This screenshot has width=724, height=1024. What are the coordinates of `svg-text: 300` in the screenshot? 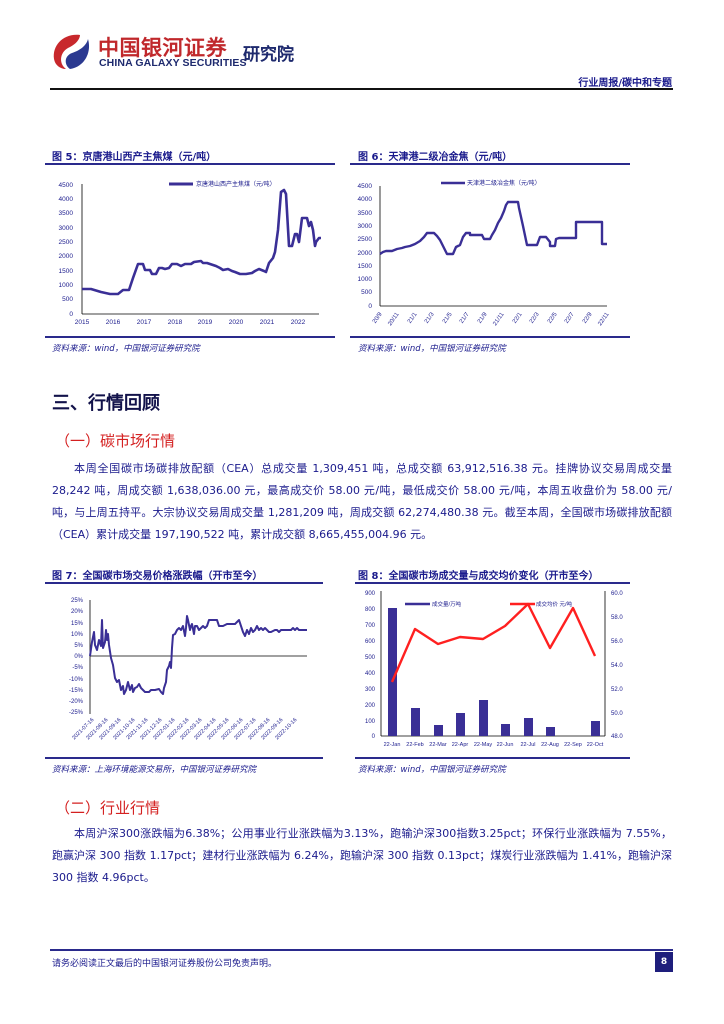 It's located at (370, 690).